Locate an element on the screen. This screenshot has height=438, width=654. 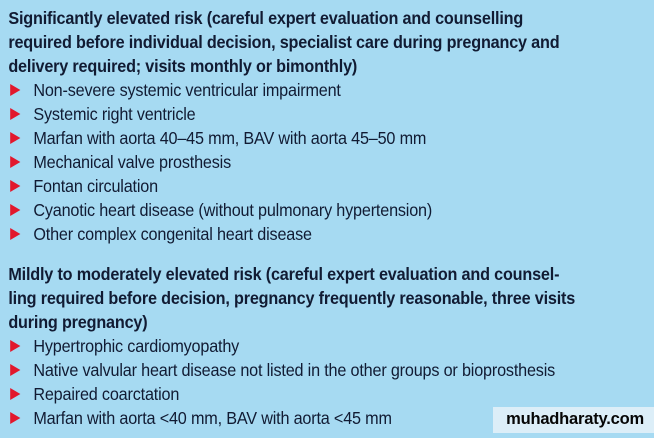
list-item: Fontan circulation is located at coordinates (329, 186).